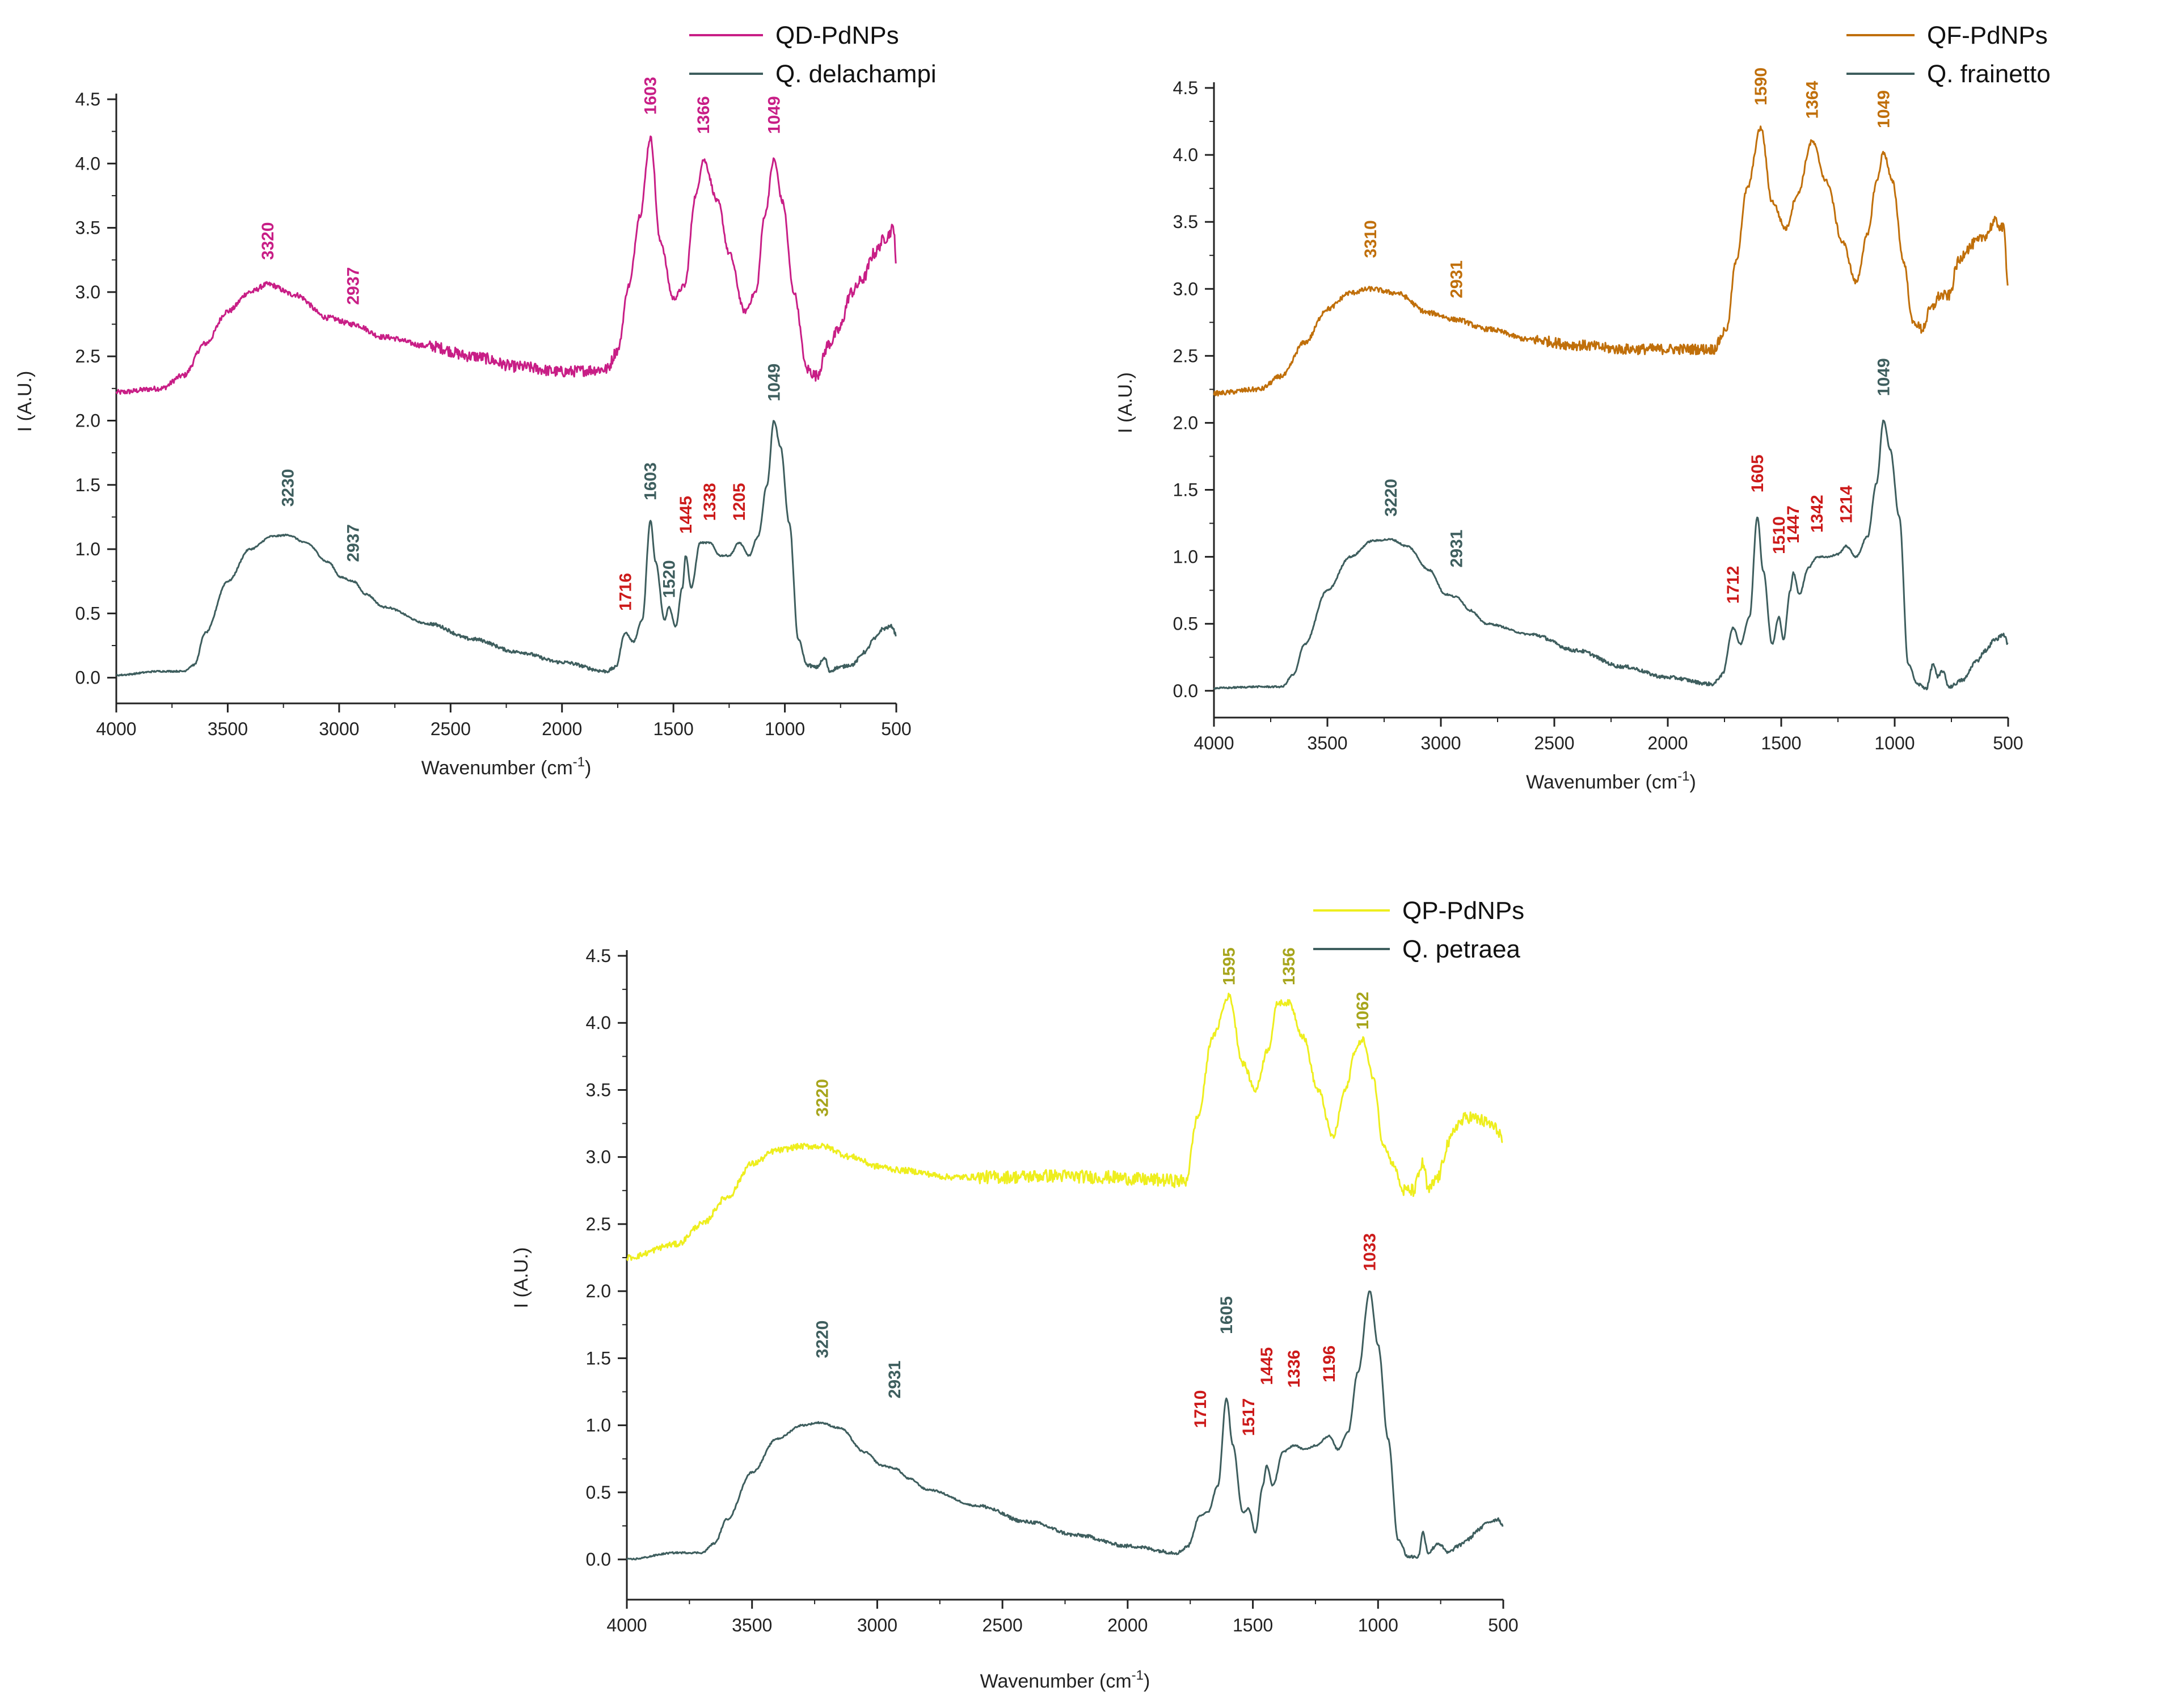 Image resolution: width=2163 pixels, height=1708 pixels. Describe the element at coordinates (837, 35) in the screenshot. I see `legend-label: QD-PdNPs` at that location.